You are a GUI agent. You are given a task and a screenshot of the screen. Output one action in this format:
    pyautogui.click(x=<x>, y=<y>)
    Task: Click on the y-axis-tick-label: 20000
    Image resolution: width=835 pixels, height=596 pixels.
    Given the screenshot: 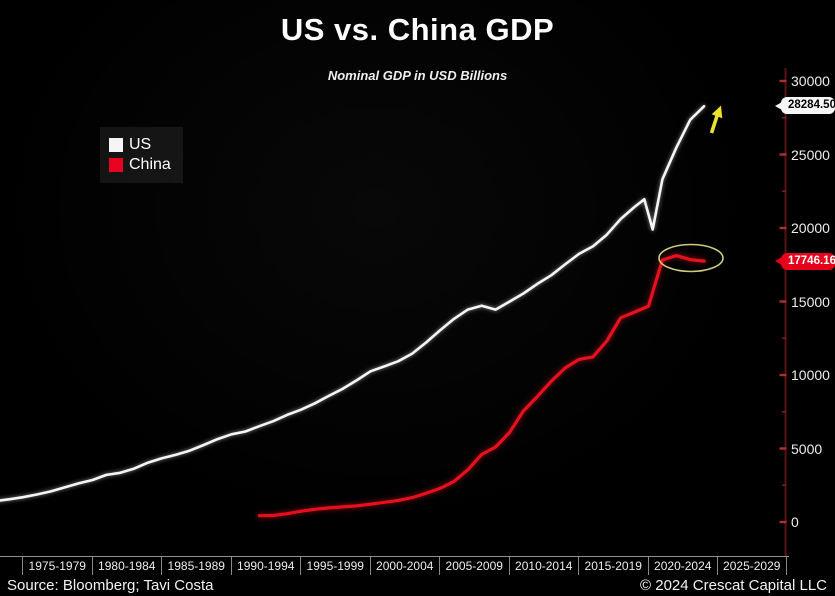 What is the action you would take?
    pyautogui.click(x=810, y=228)
    